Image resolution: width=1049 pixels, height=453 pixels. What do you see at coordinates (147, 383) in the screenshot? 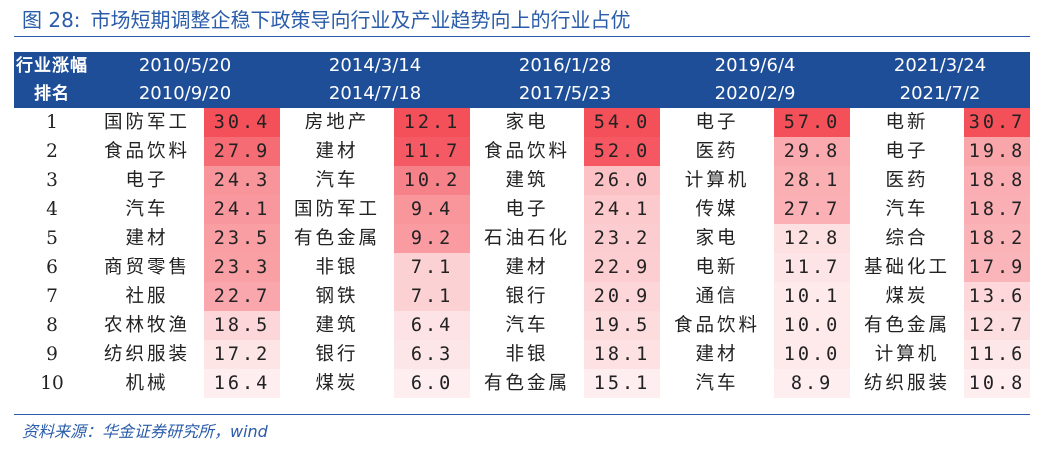
I see `industry-cell: 机械` at bounding box center [147, 383].